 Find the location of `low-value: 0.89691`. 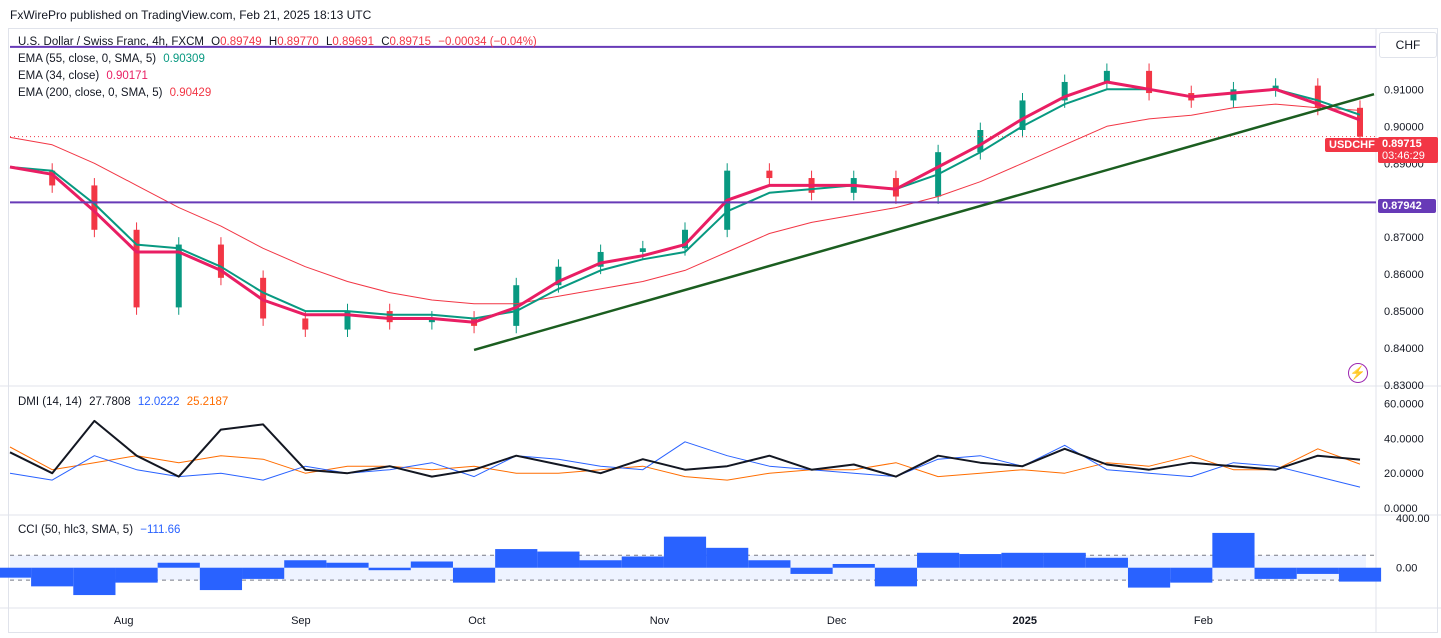

low-value: 0.89691 is located at coordinates (353, 42).